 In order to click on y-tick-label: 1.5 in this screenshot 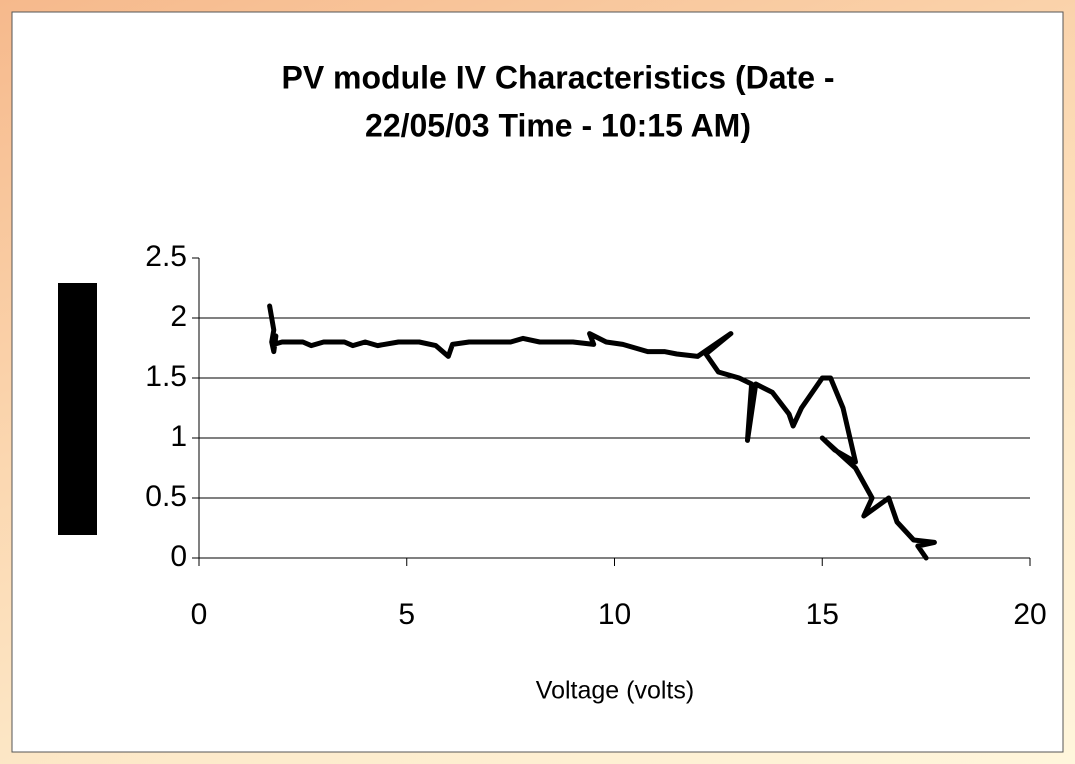, I will do `click(166, 376)`.